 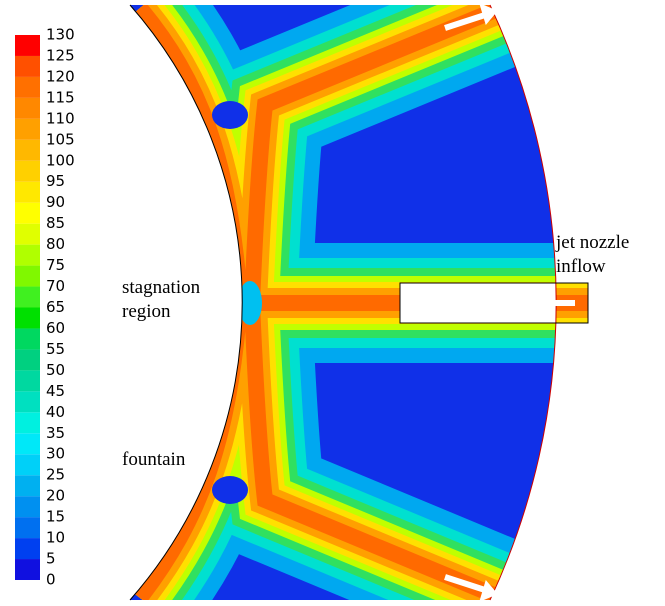 I want to click on colorbar-label: 125, so click(x=60, y=55).